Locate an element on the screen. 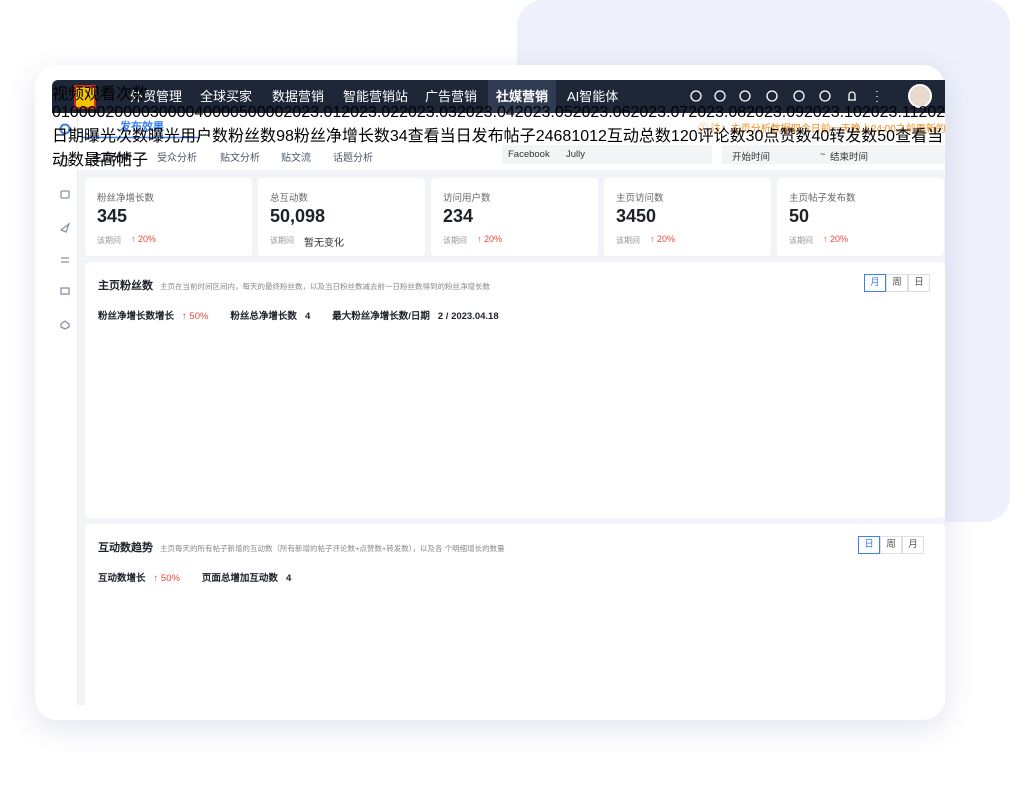 This screenshot has height=802, width=1027. y-tick-label: 2 is located at coordinates (540, 136).